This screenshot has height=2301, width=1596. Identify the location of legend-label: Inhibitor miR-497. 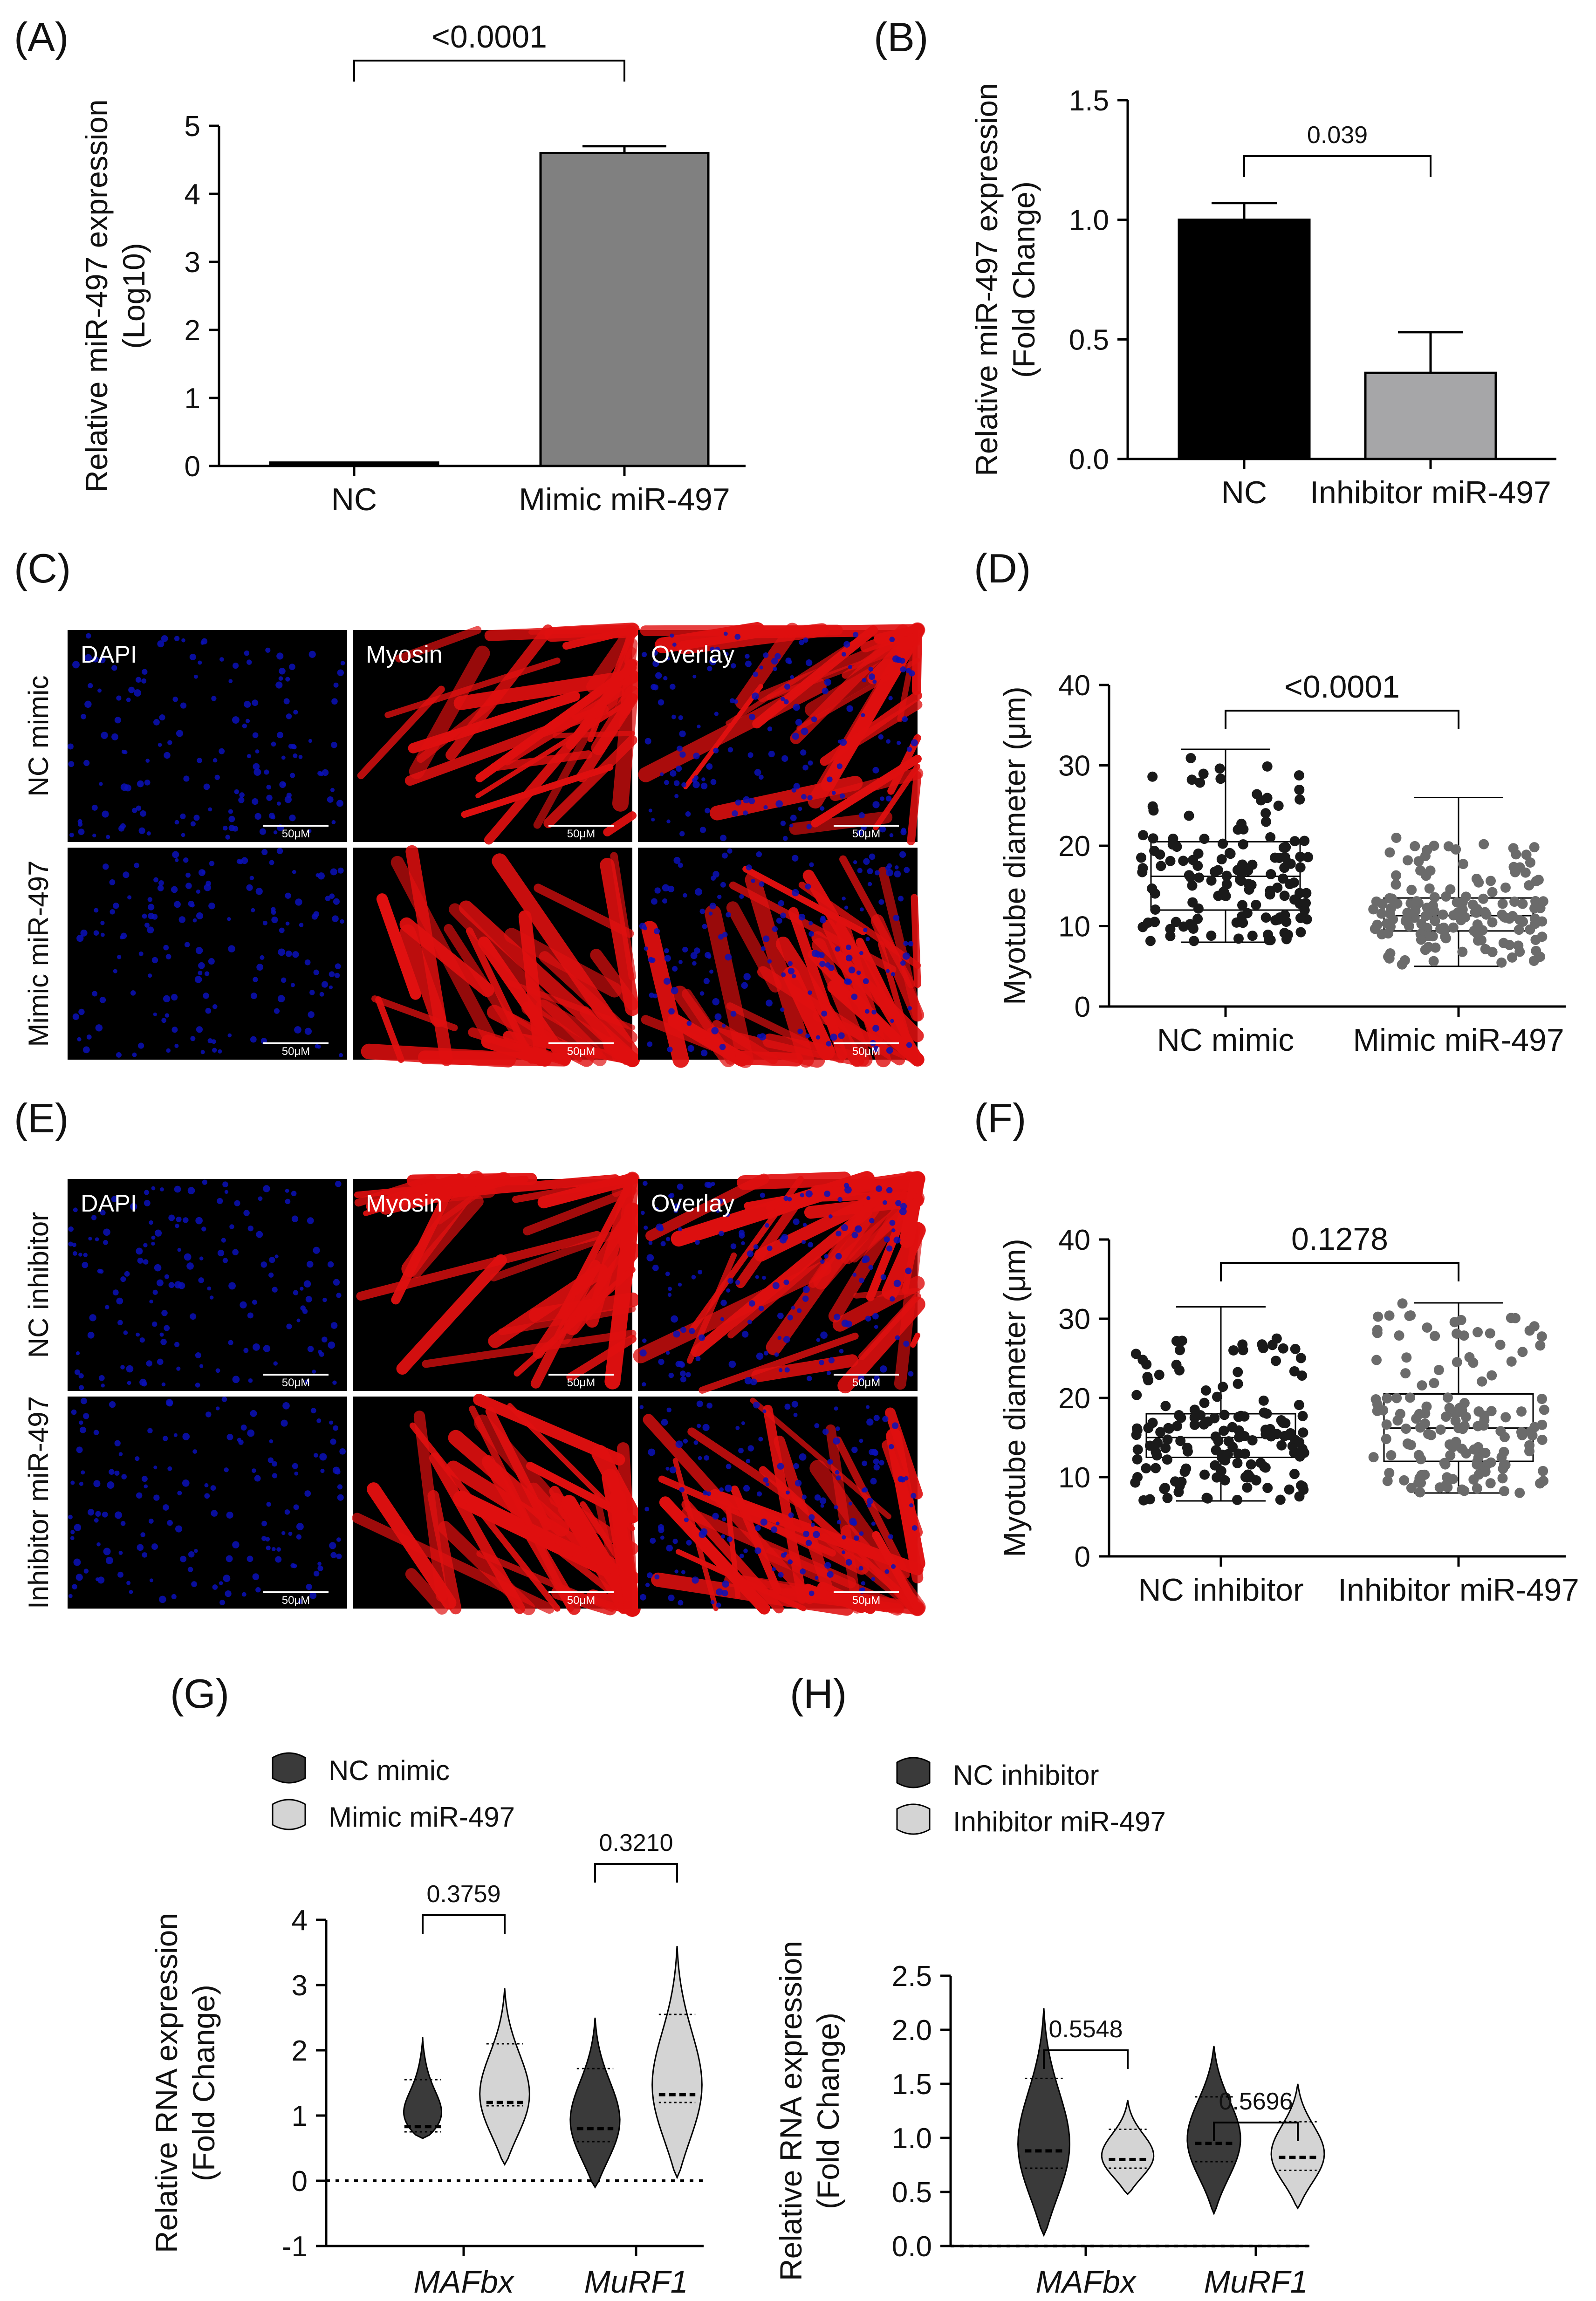
(1059, 1821).